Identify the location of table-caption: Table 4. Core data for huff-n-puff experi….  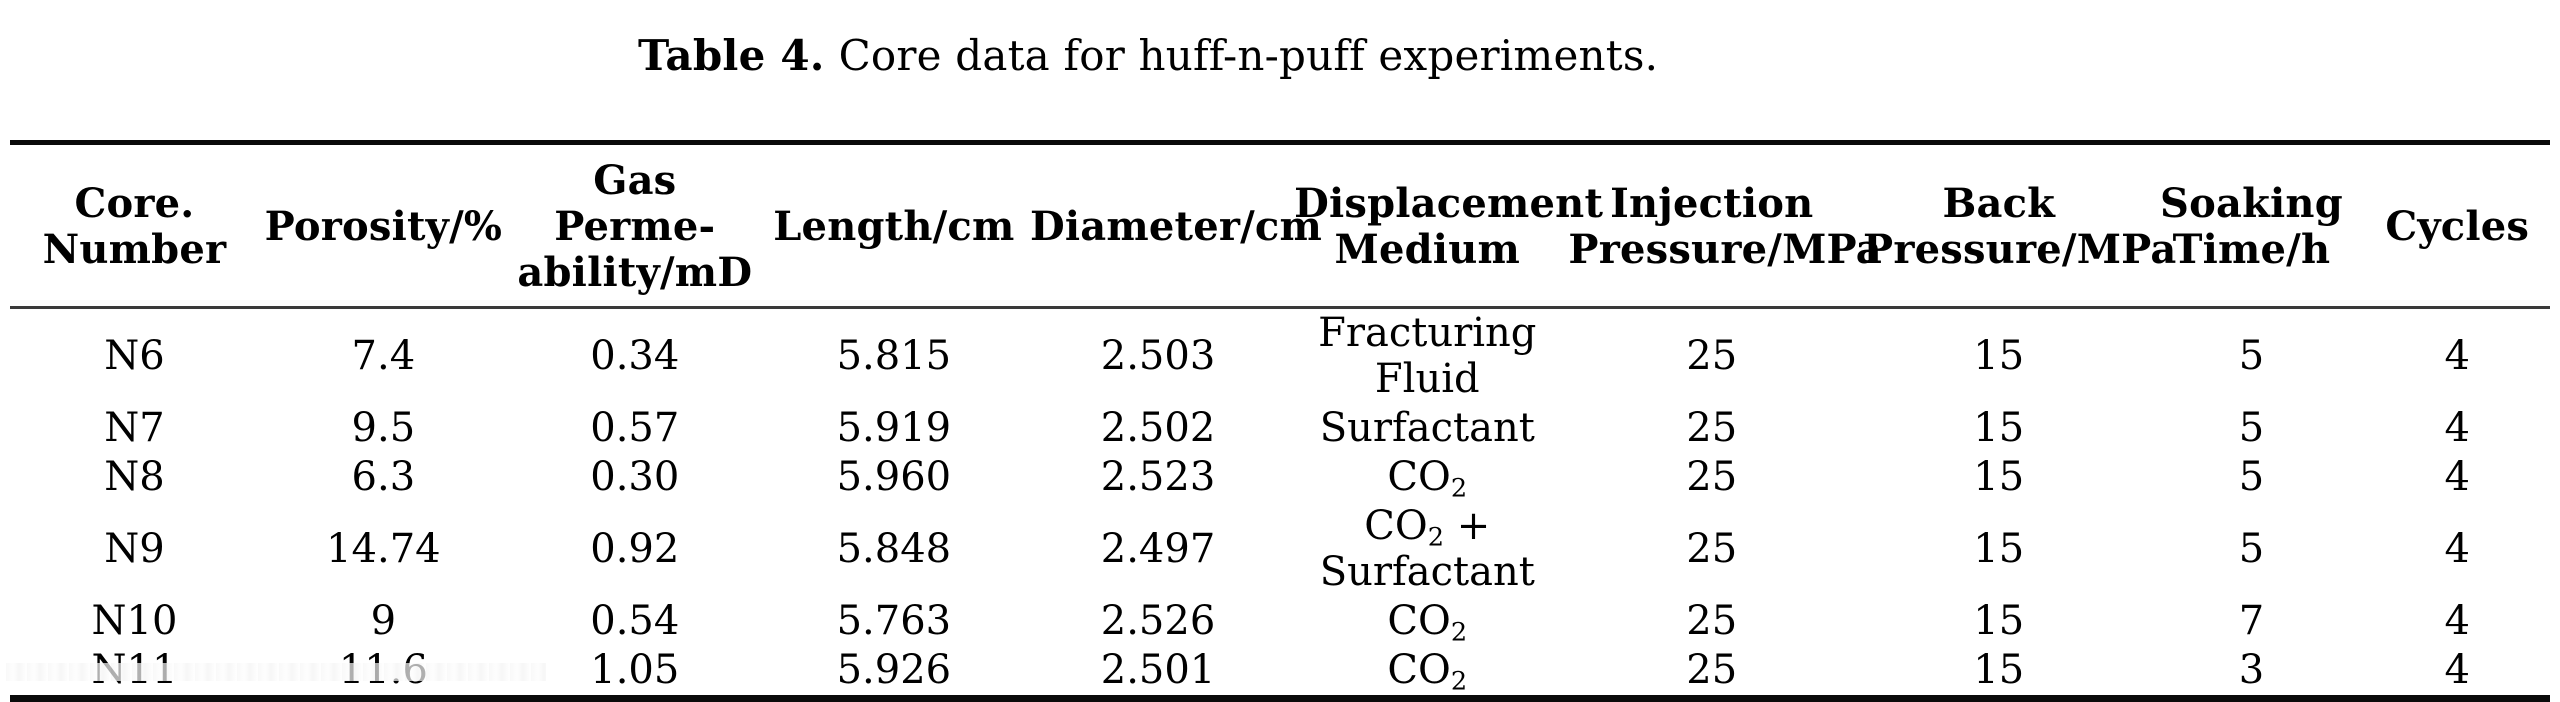
(1148, 56).